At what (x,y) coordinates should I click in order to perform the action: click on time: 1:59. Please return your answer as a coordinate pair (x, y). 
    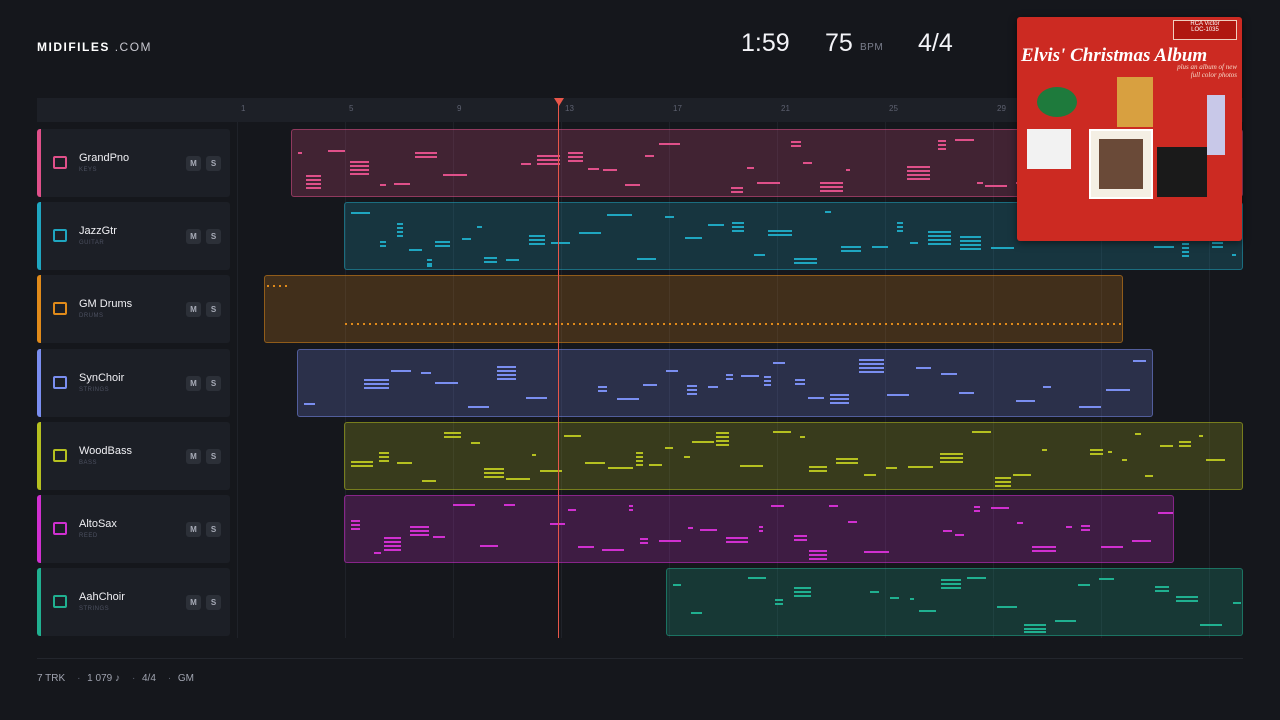
    Looking at the image, I should click on (765, 43).